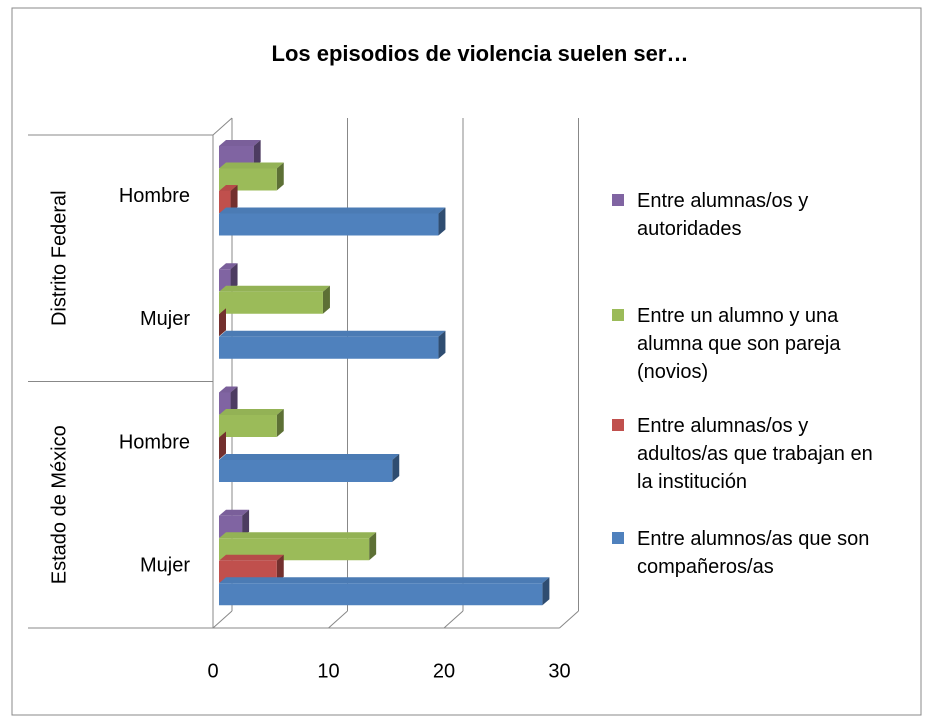 The width and height of the screenshot is (932, 724). What do you see at coordinates (444, 671) in the screenshot?
I see `x-tick-label: 20` at bounding box center [444, 671].